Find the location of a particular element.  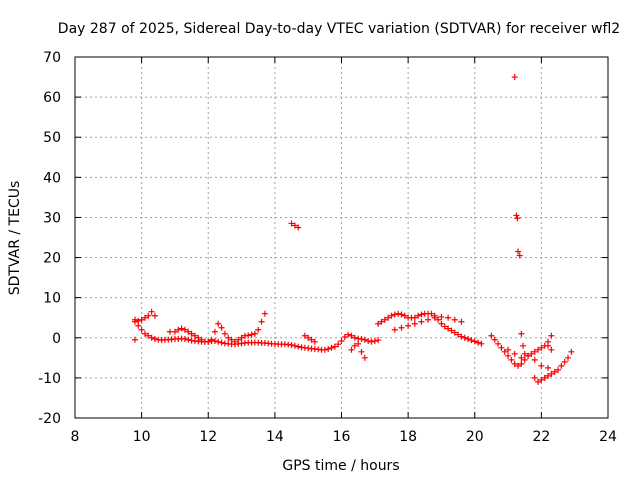

y-tick-label: -10 is located at coordinates (49, 379).